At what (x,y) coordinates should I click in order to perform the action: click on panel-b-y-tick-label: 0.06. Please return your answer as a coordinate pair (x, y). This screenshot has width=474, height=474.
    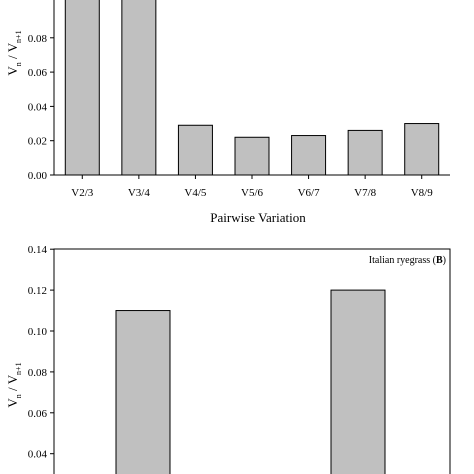
    Looking at the image, I should click on (38, 414).